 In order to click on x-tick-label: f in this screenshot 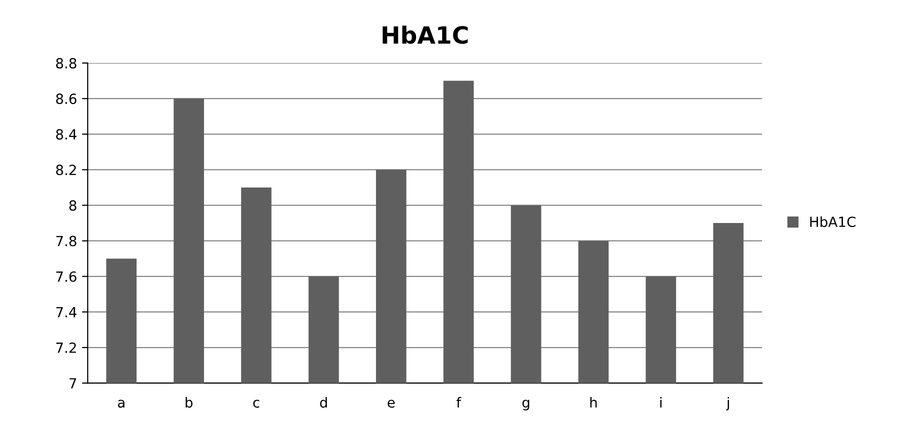, I will do `click(459, 402)`.